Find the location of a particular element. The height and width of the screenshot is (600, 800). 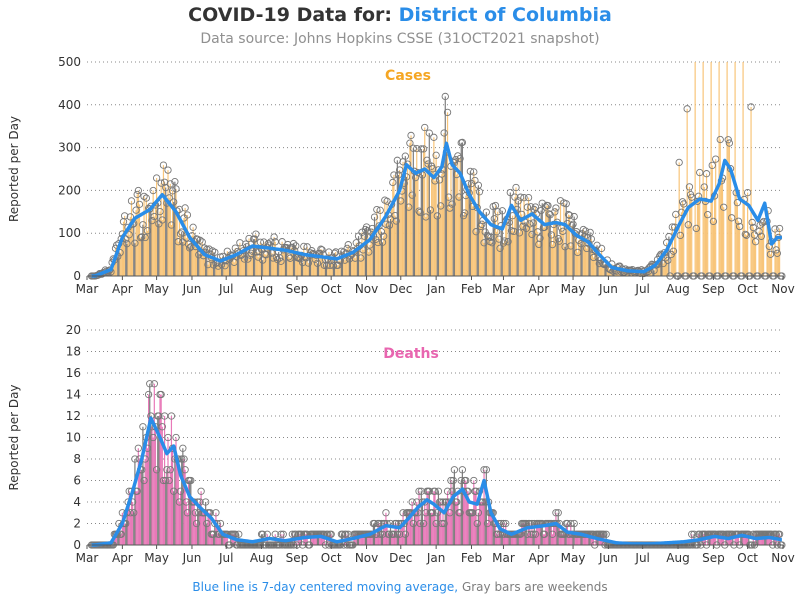

deaths-x-tick-label: Jul is located at coordinates (641, 558).